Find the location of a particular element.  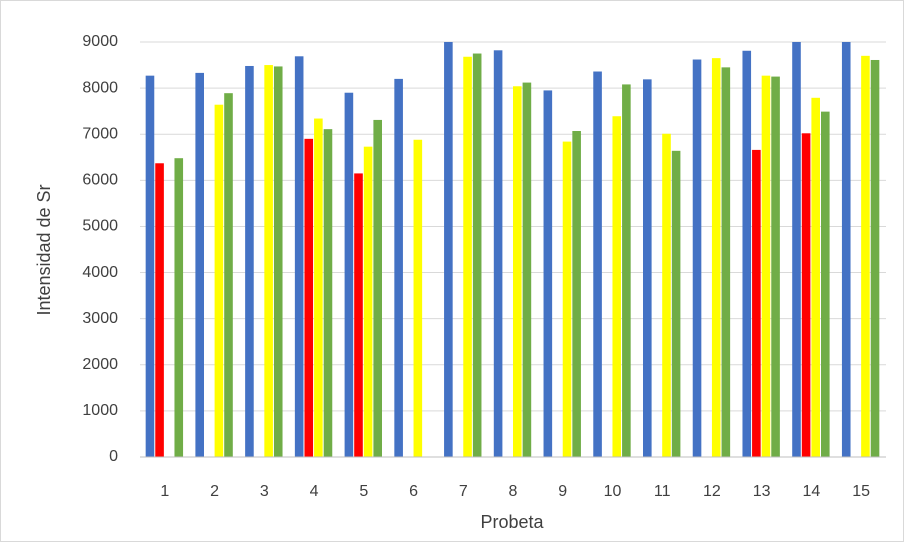

x-tick-label: 13 is located at coordinates (762, 491).